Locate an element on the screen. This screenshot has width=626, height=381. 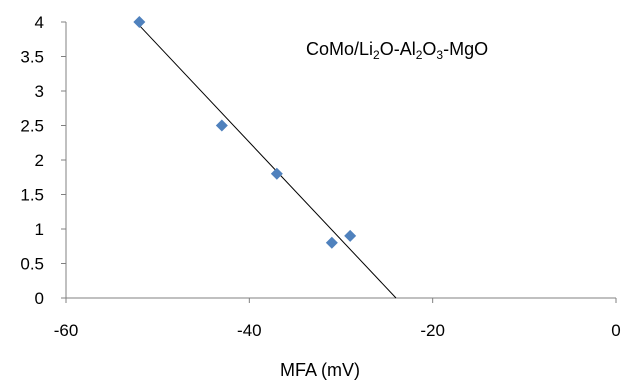
y-tick-label: 3 is located at coordinates (39, 91).